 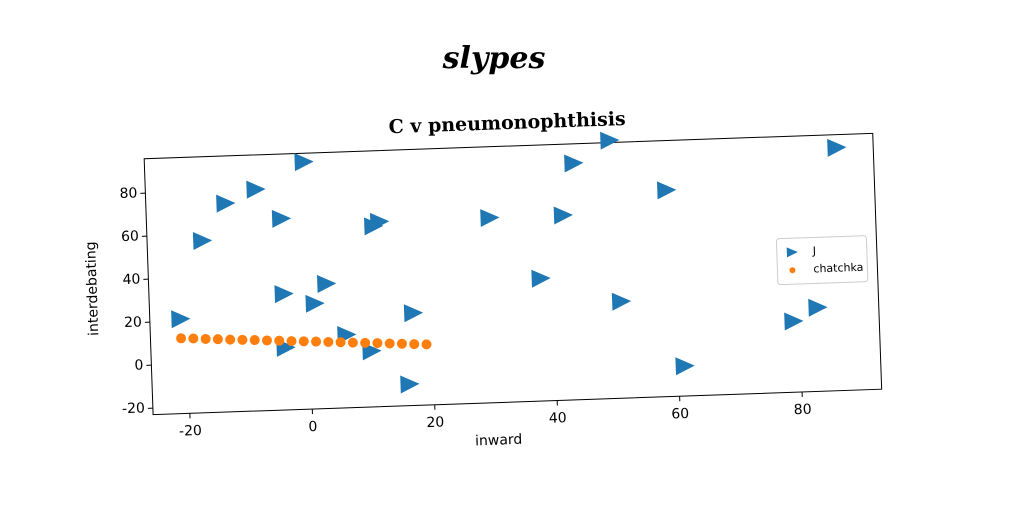 What do you see at coordinates (494, 58) in the screenshot?
I see `heading: slypes` at bounding box center [494, 58].